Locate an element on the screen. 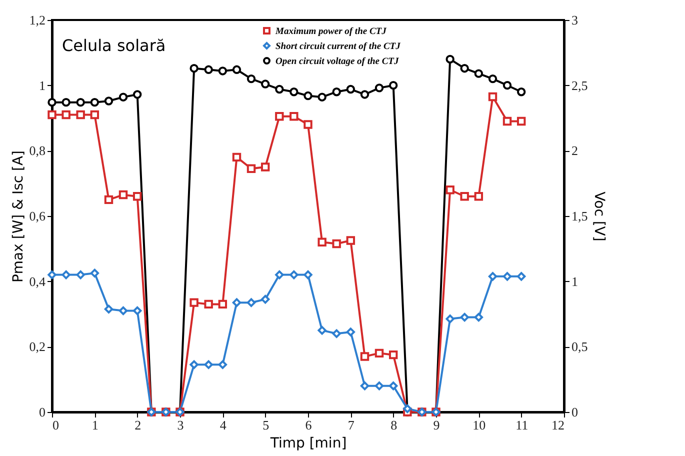 The width and height of the screenshot is (685, 456). x-axis-title: Timp [min] is located at coordinates (308, 444).